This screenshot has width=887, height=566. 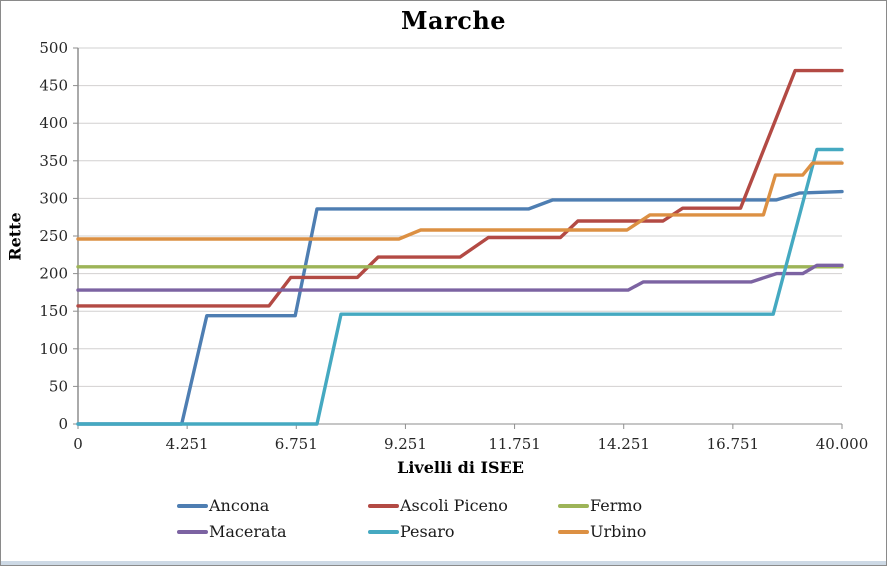 I want to click on legend-item-fermo: Fermo, so click(x=602, y=505).